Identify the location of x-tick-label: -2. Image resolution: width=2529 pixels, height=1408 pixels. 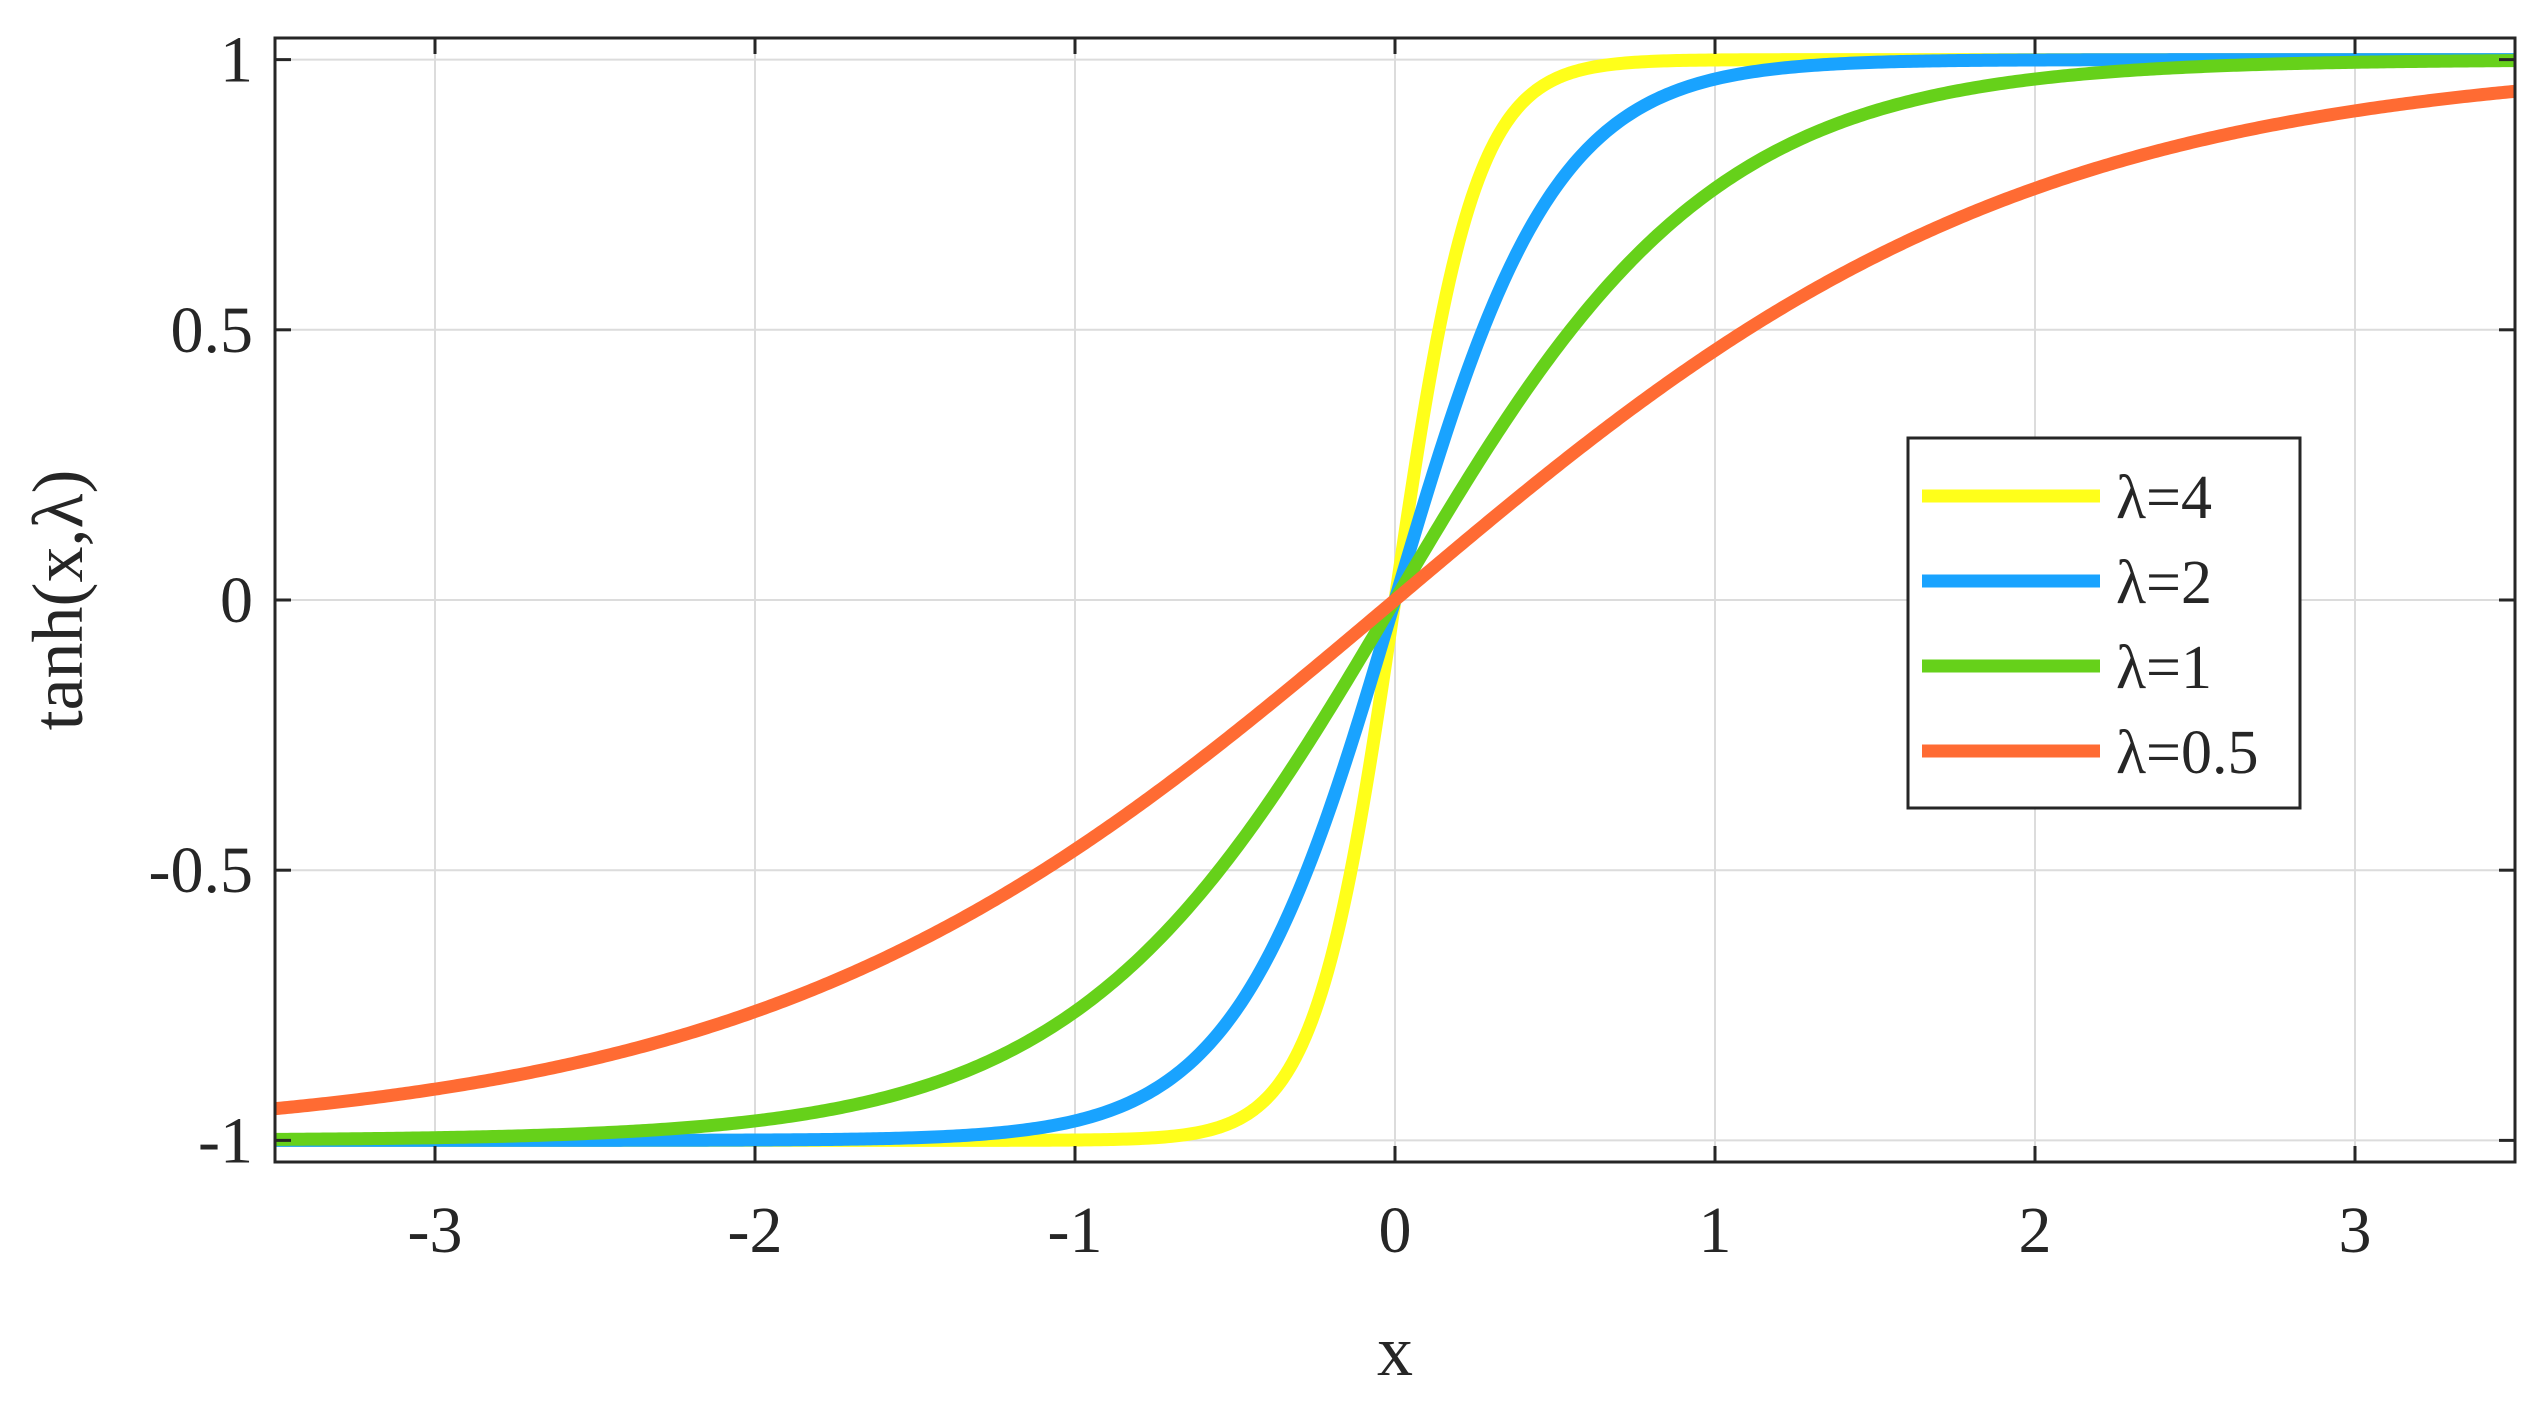
(755, 1230).